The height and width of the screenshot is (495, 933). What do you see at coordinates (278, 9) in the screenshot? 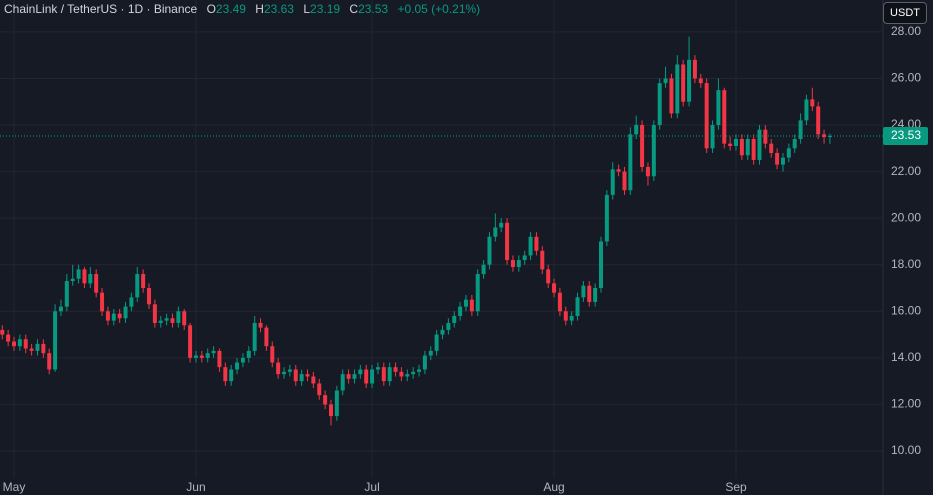
I see `ohlc-value: 23.63` at bounding box center [278, 9].